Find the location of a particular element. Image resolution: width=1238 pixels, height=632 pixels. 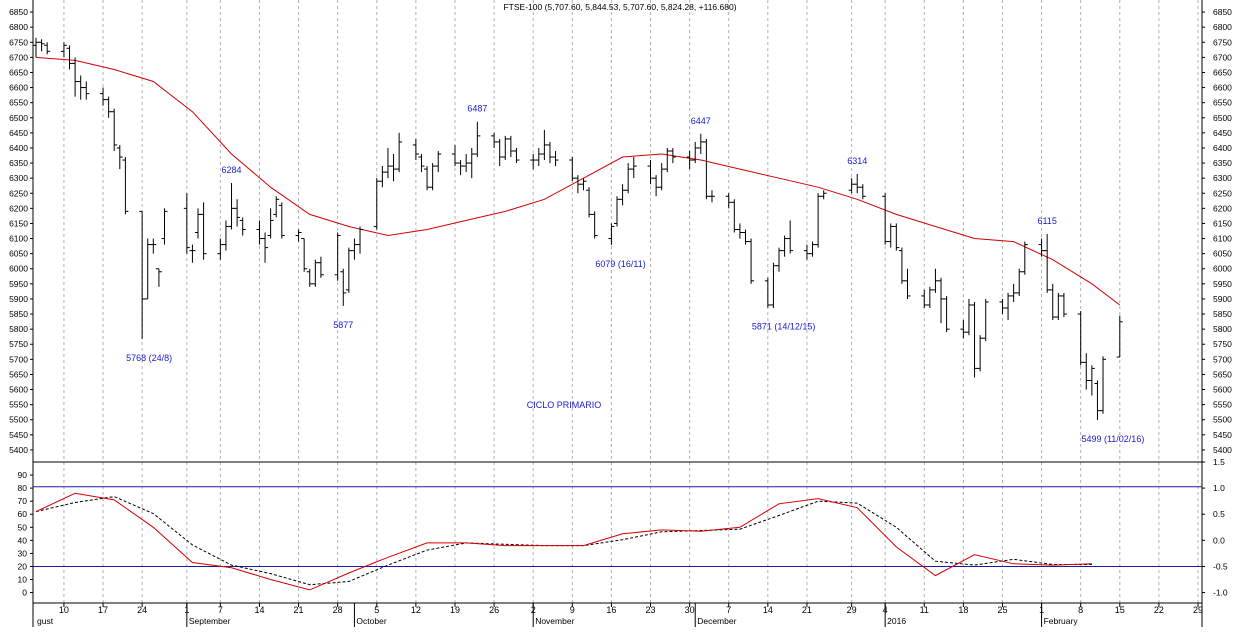

x-month-label: December is located at coordinates (716, 621).